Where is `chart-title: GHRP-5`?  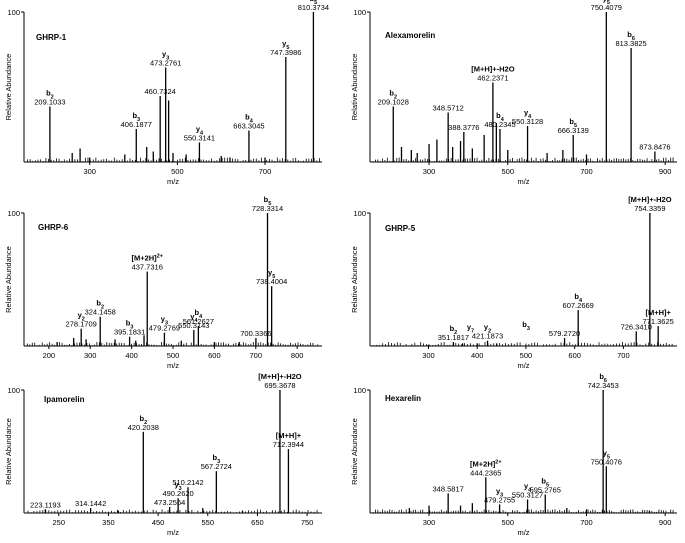 chart-title: GHRP-5 is located at coordinates (400, 228).